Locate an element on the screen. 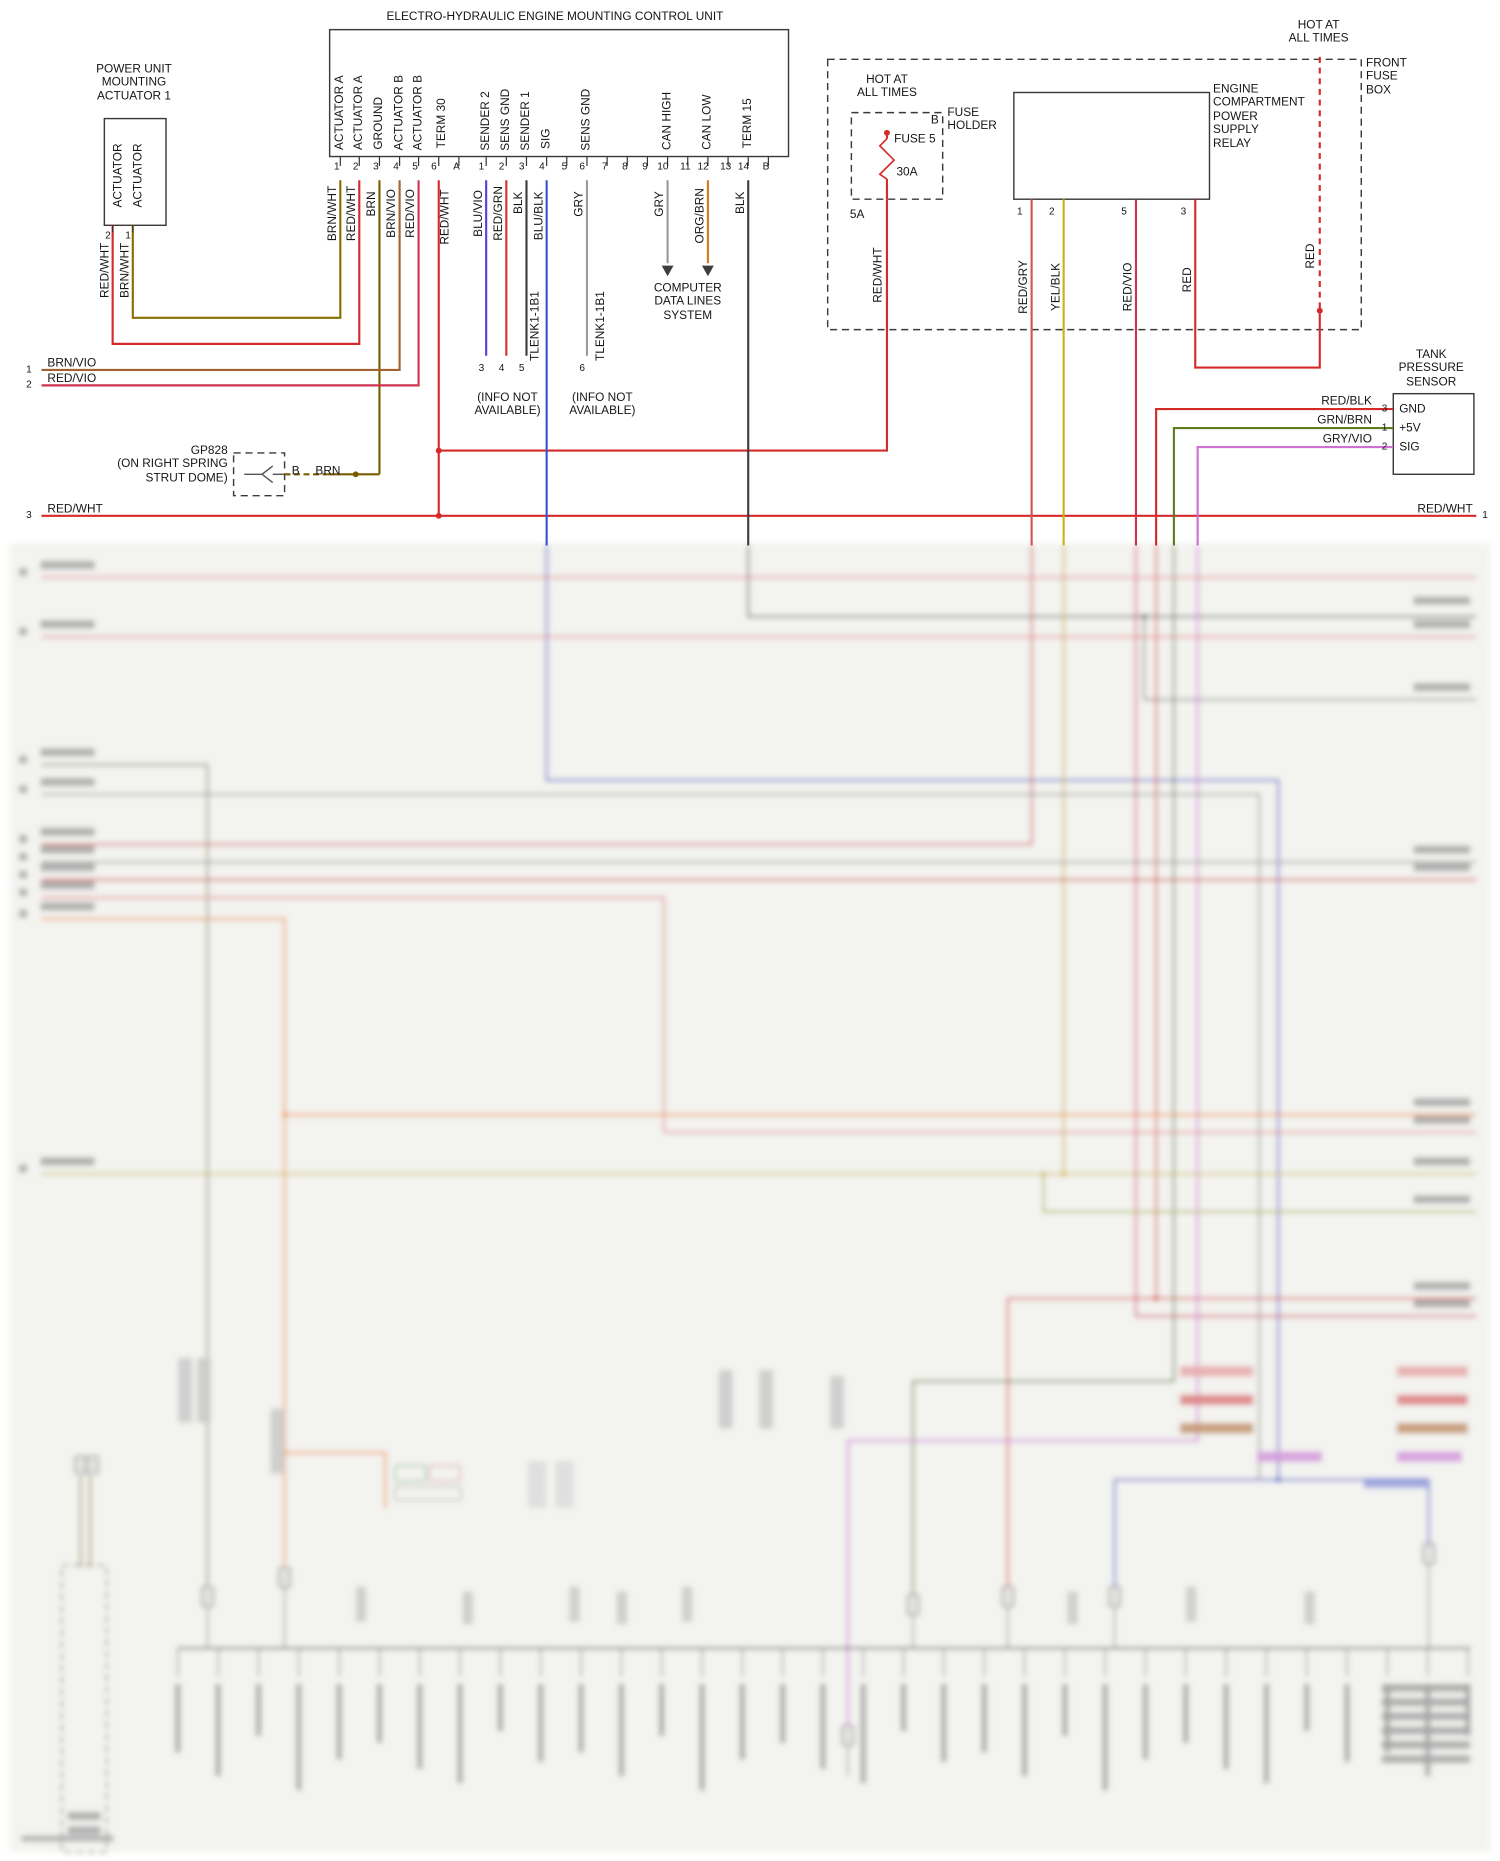  wire-red-gry is located at coordinates (537, 695).